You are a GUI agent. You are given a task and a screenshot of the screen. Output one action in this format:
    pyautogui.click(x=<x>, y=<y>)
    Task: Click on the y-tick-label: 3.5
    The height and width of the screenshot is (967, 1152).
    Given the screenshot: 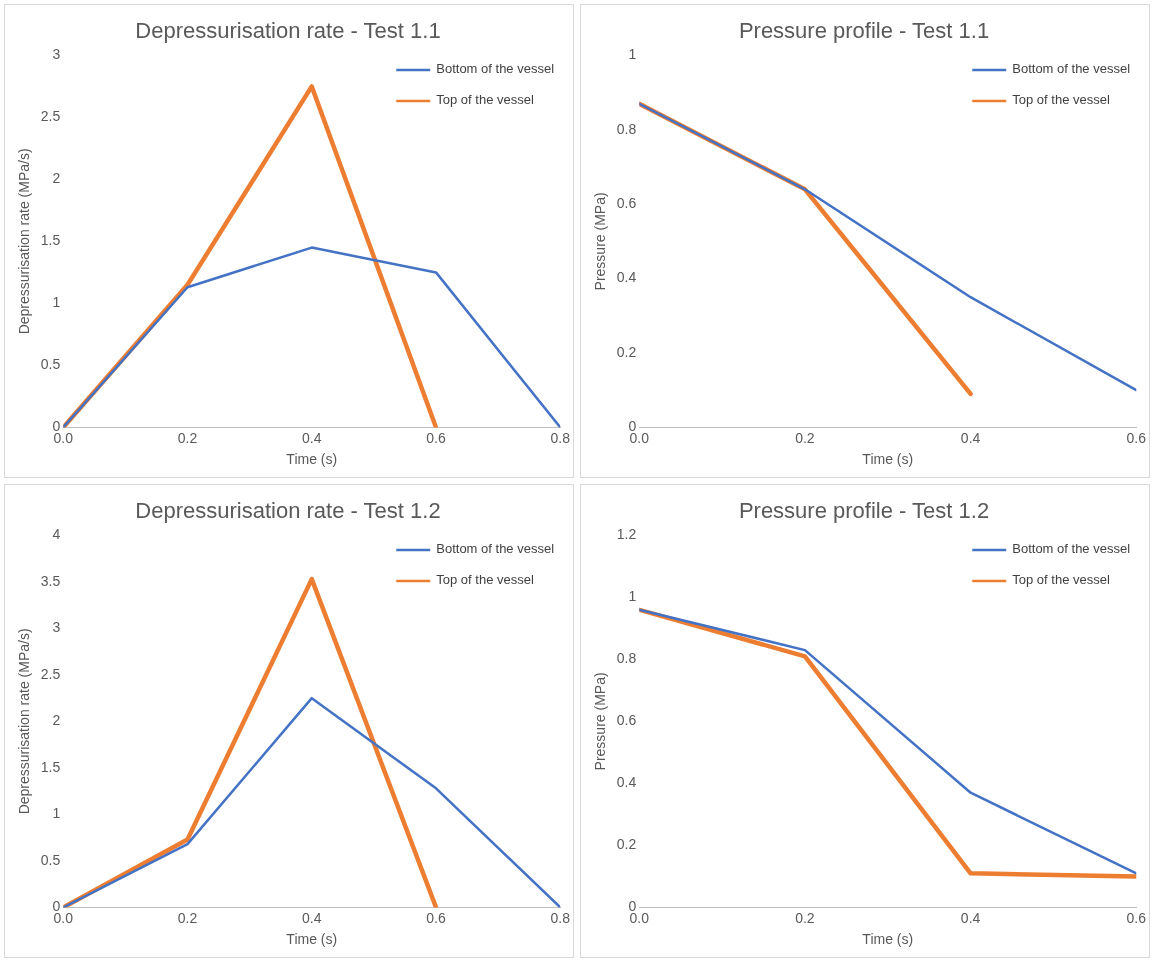 What is the action you would take?
    pyautogui.click(x=50, y=580)
    